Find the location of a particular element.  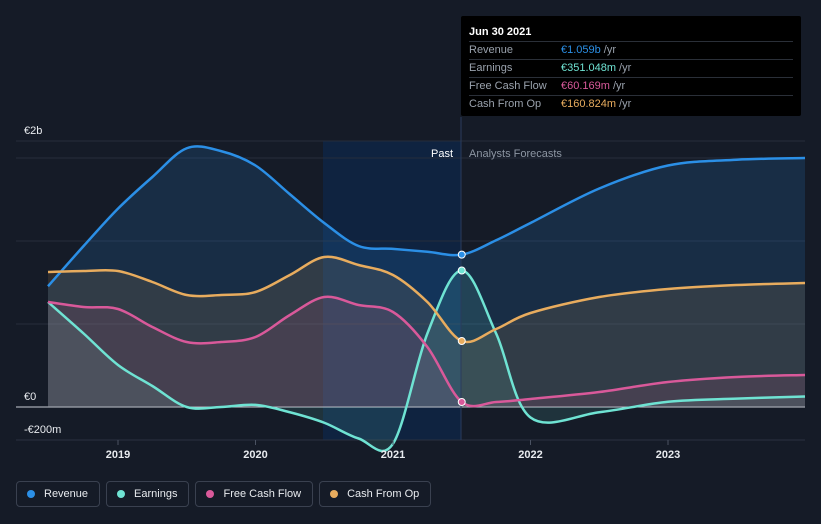

x-tick-label: 2019 is located at coordinates (118, 455).